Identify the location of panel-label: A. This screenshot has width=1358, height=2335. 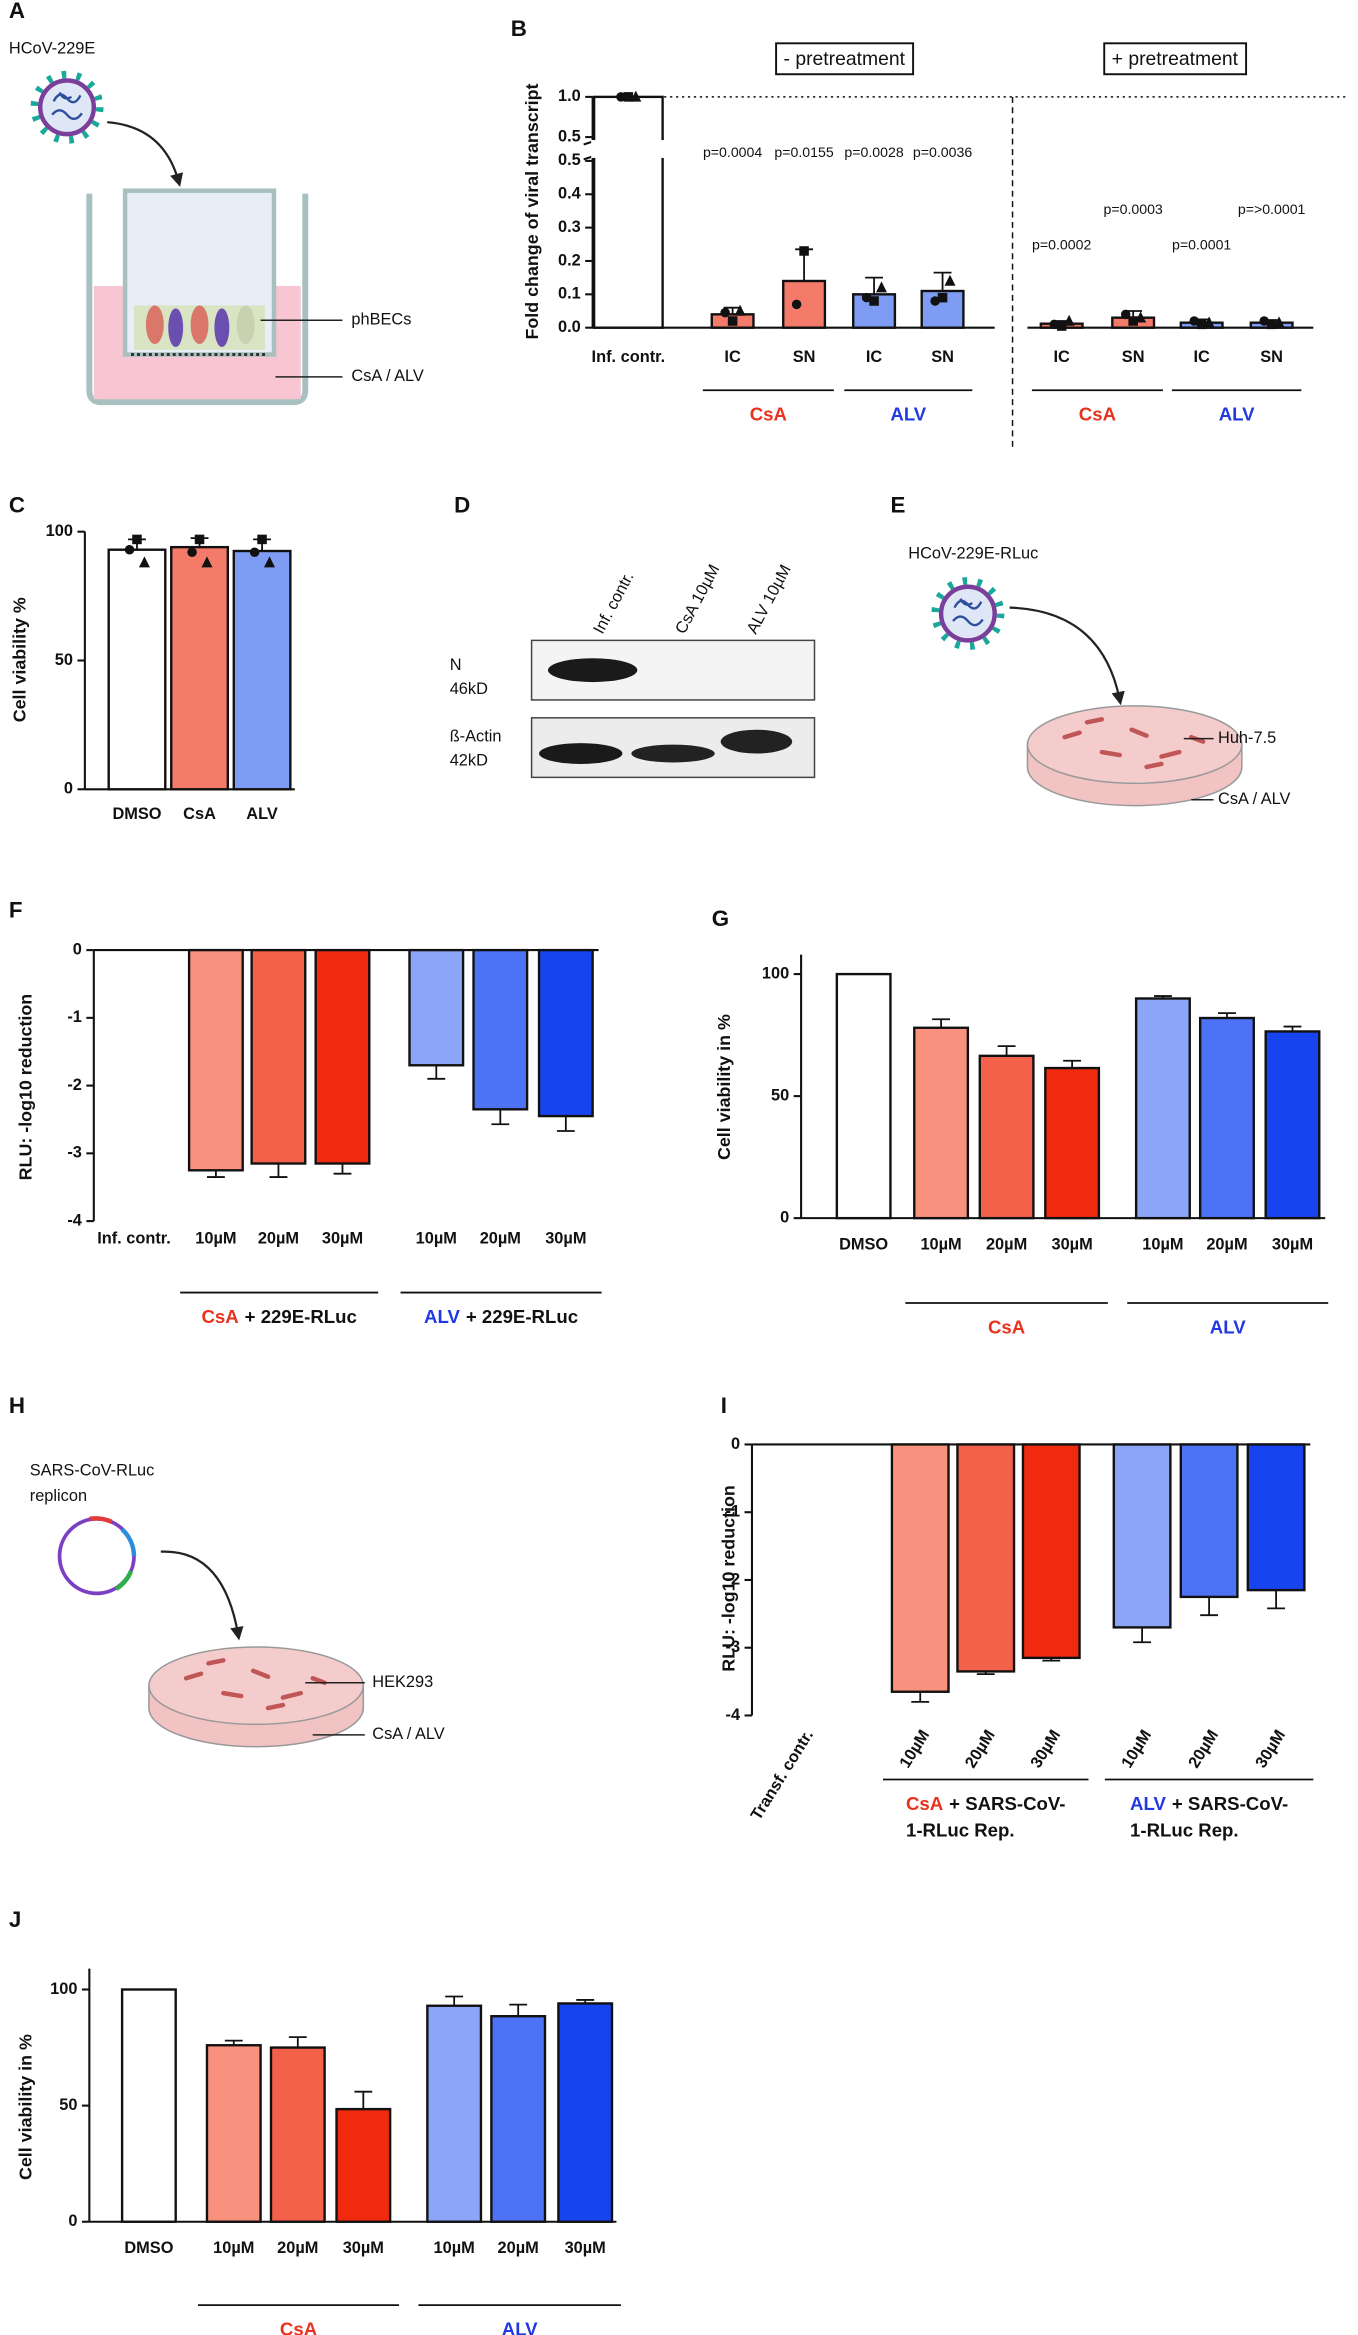
(17, 11).